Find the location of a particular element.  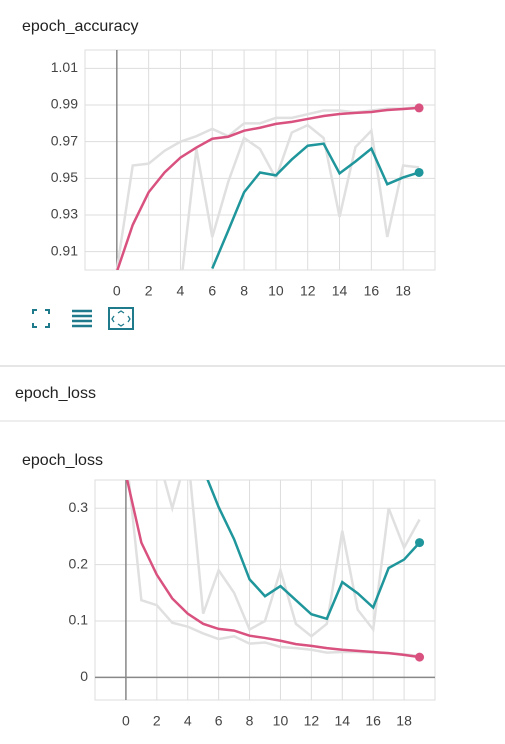

y-tick-label: 0.2 is located at coordinates (79, 563).